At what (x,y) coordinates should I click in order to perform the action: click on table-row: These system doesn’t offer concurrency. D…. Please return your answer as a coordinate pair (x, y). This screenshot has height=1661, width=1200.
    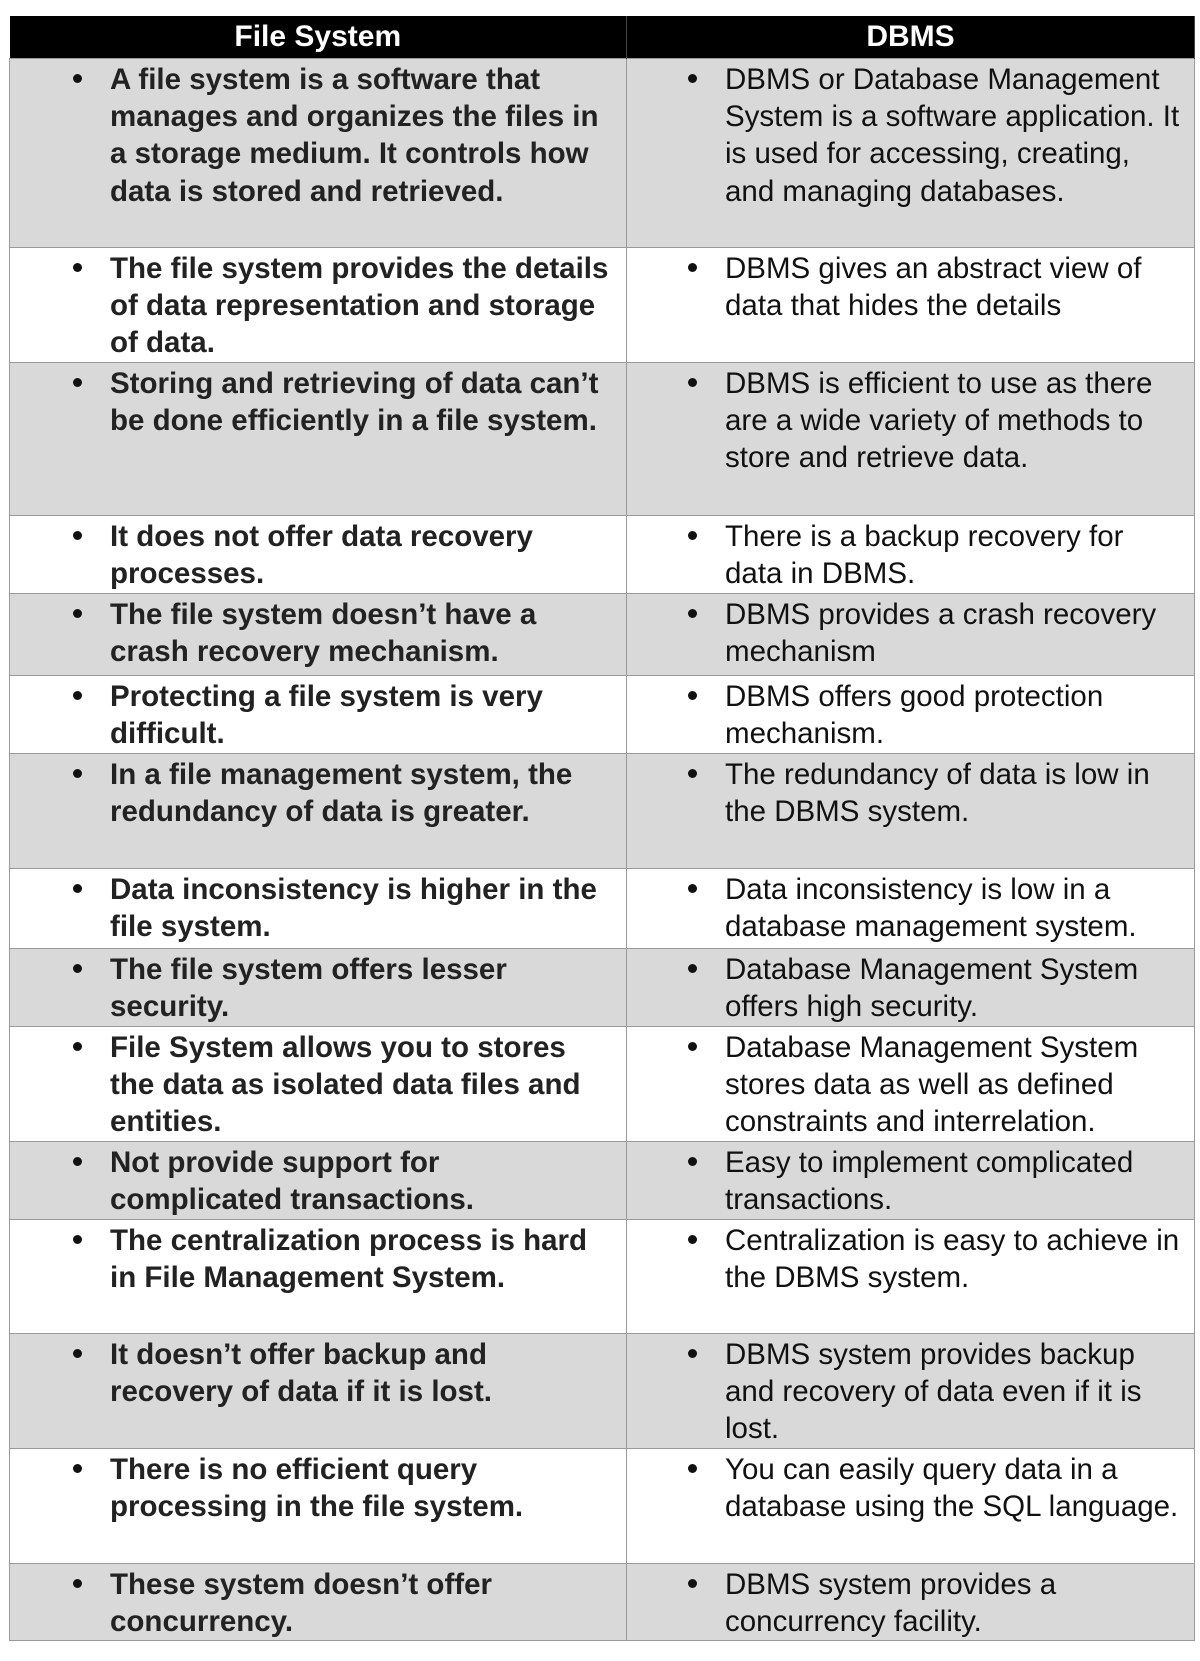
    Looking at the image, I should click on (602, 1602).